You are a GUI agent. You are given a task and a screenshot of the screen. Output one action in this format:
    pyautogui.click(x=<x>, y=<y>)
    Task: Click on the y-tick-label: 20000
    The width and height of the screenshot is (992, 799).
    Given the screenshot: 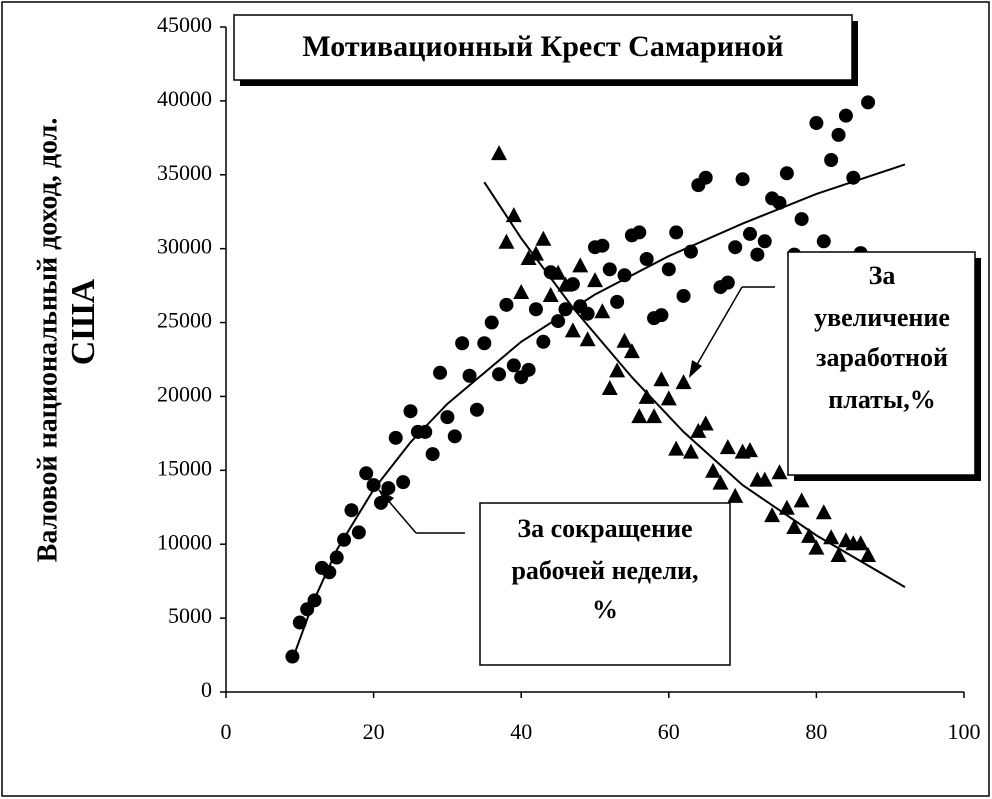 What is the action you would take?
    pyautogui.click(x=184, y=393)
    